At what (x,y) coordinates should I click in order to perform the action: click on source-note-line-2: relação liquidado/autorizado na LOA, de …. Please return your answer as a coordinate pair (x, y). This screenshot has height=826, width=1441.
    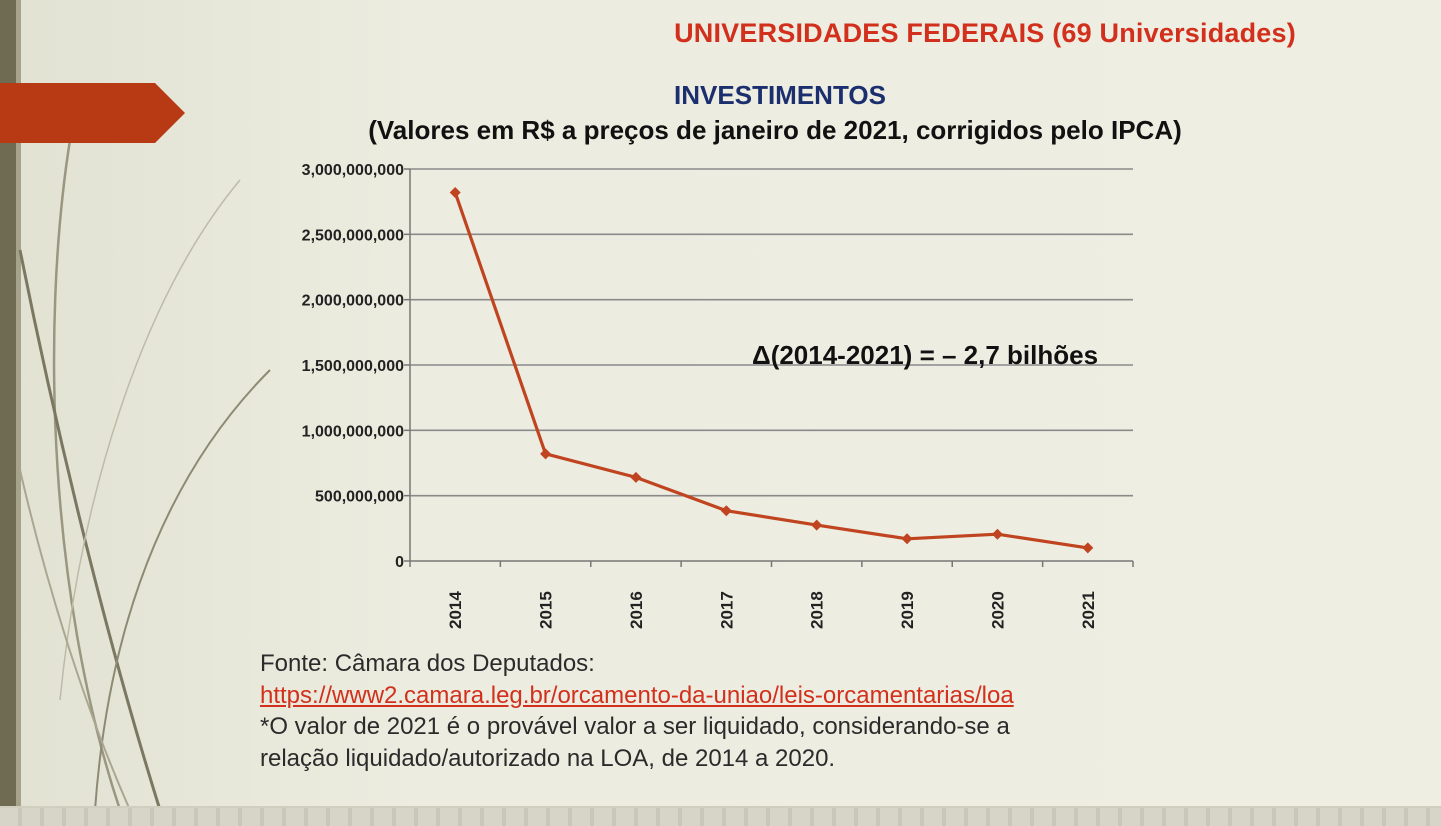
    Looking at the image, I should click on (548, 758).